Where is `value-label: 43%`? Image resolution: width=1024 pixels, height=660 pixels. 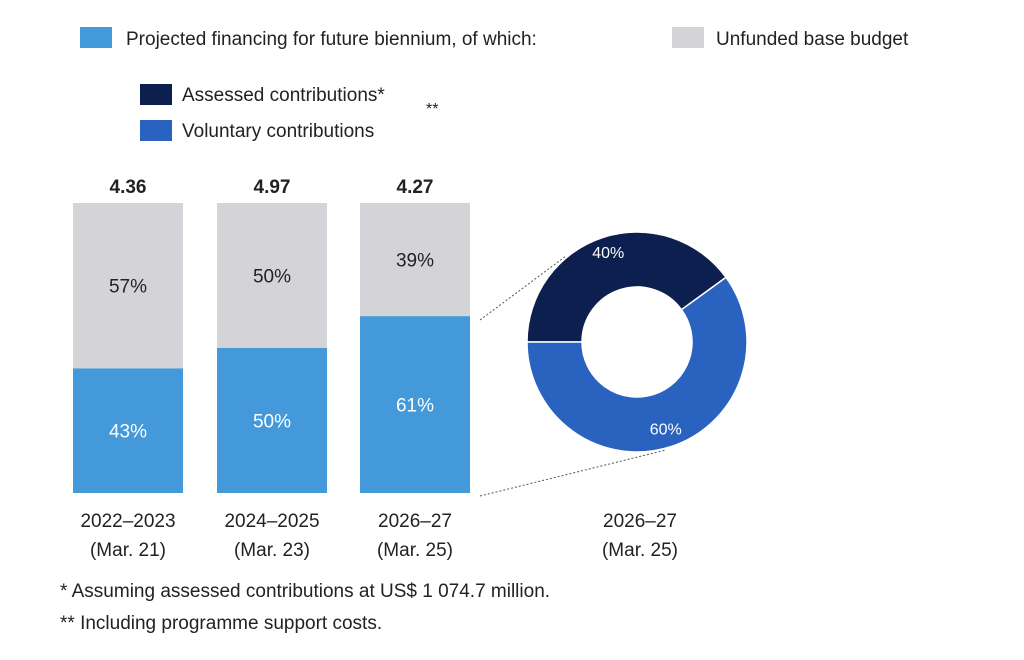
value-label: 43% is located at coordinates (128, 432).